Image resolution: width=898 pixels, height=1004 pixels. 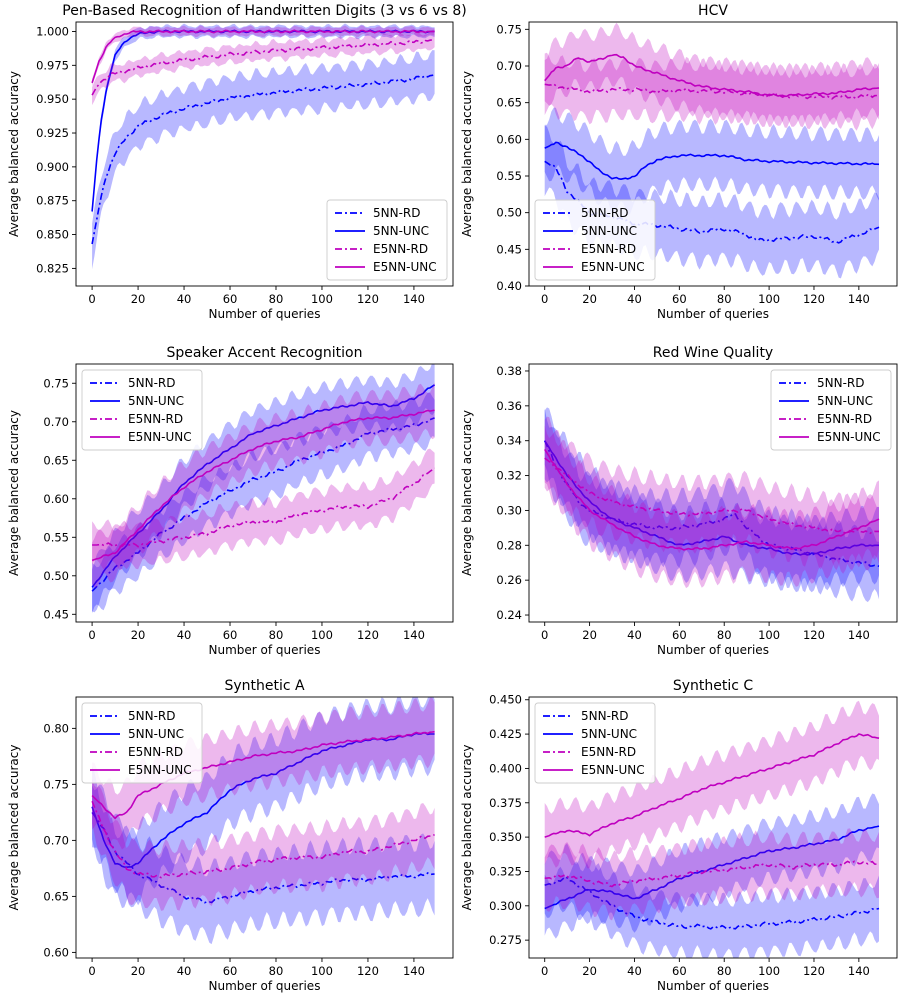 I want to click on y-tick-label: 0.28, so click(x=509, y=545).